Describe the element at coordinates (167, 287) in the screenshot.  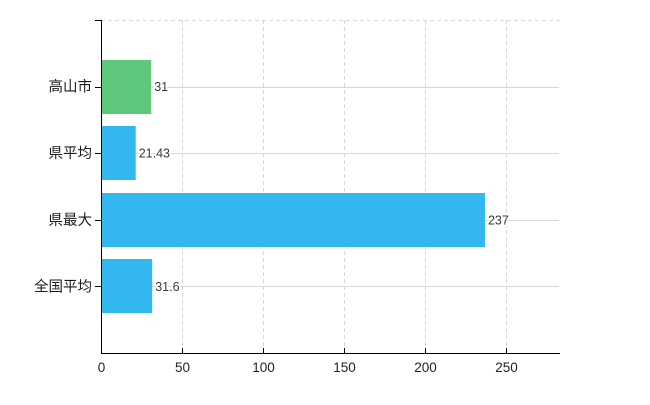
I see `value-label: 31.6` at that location.